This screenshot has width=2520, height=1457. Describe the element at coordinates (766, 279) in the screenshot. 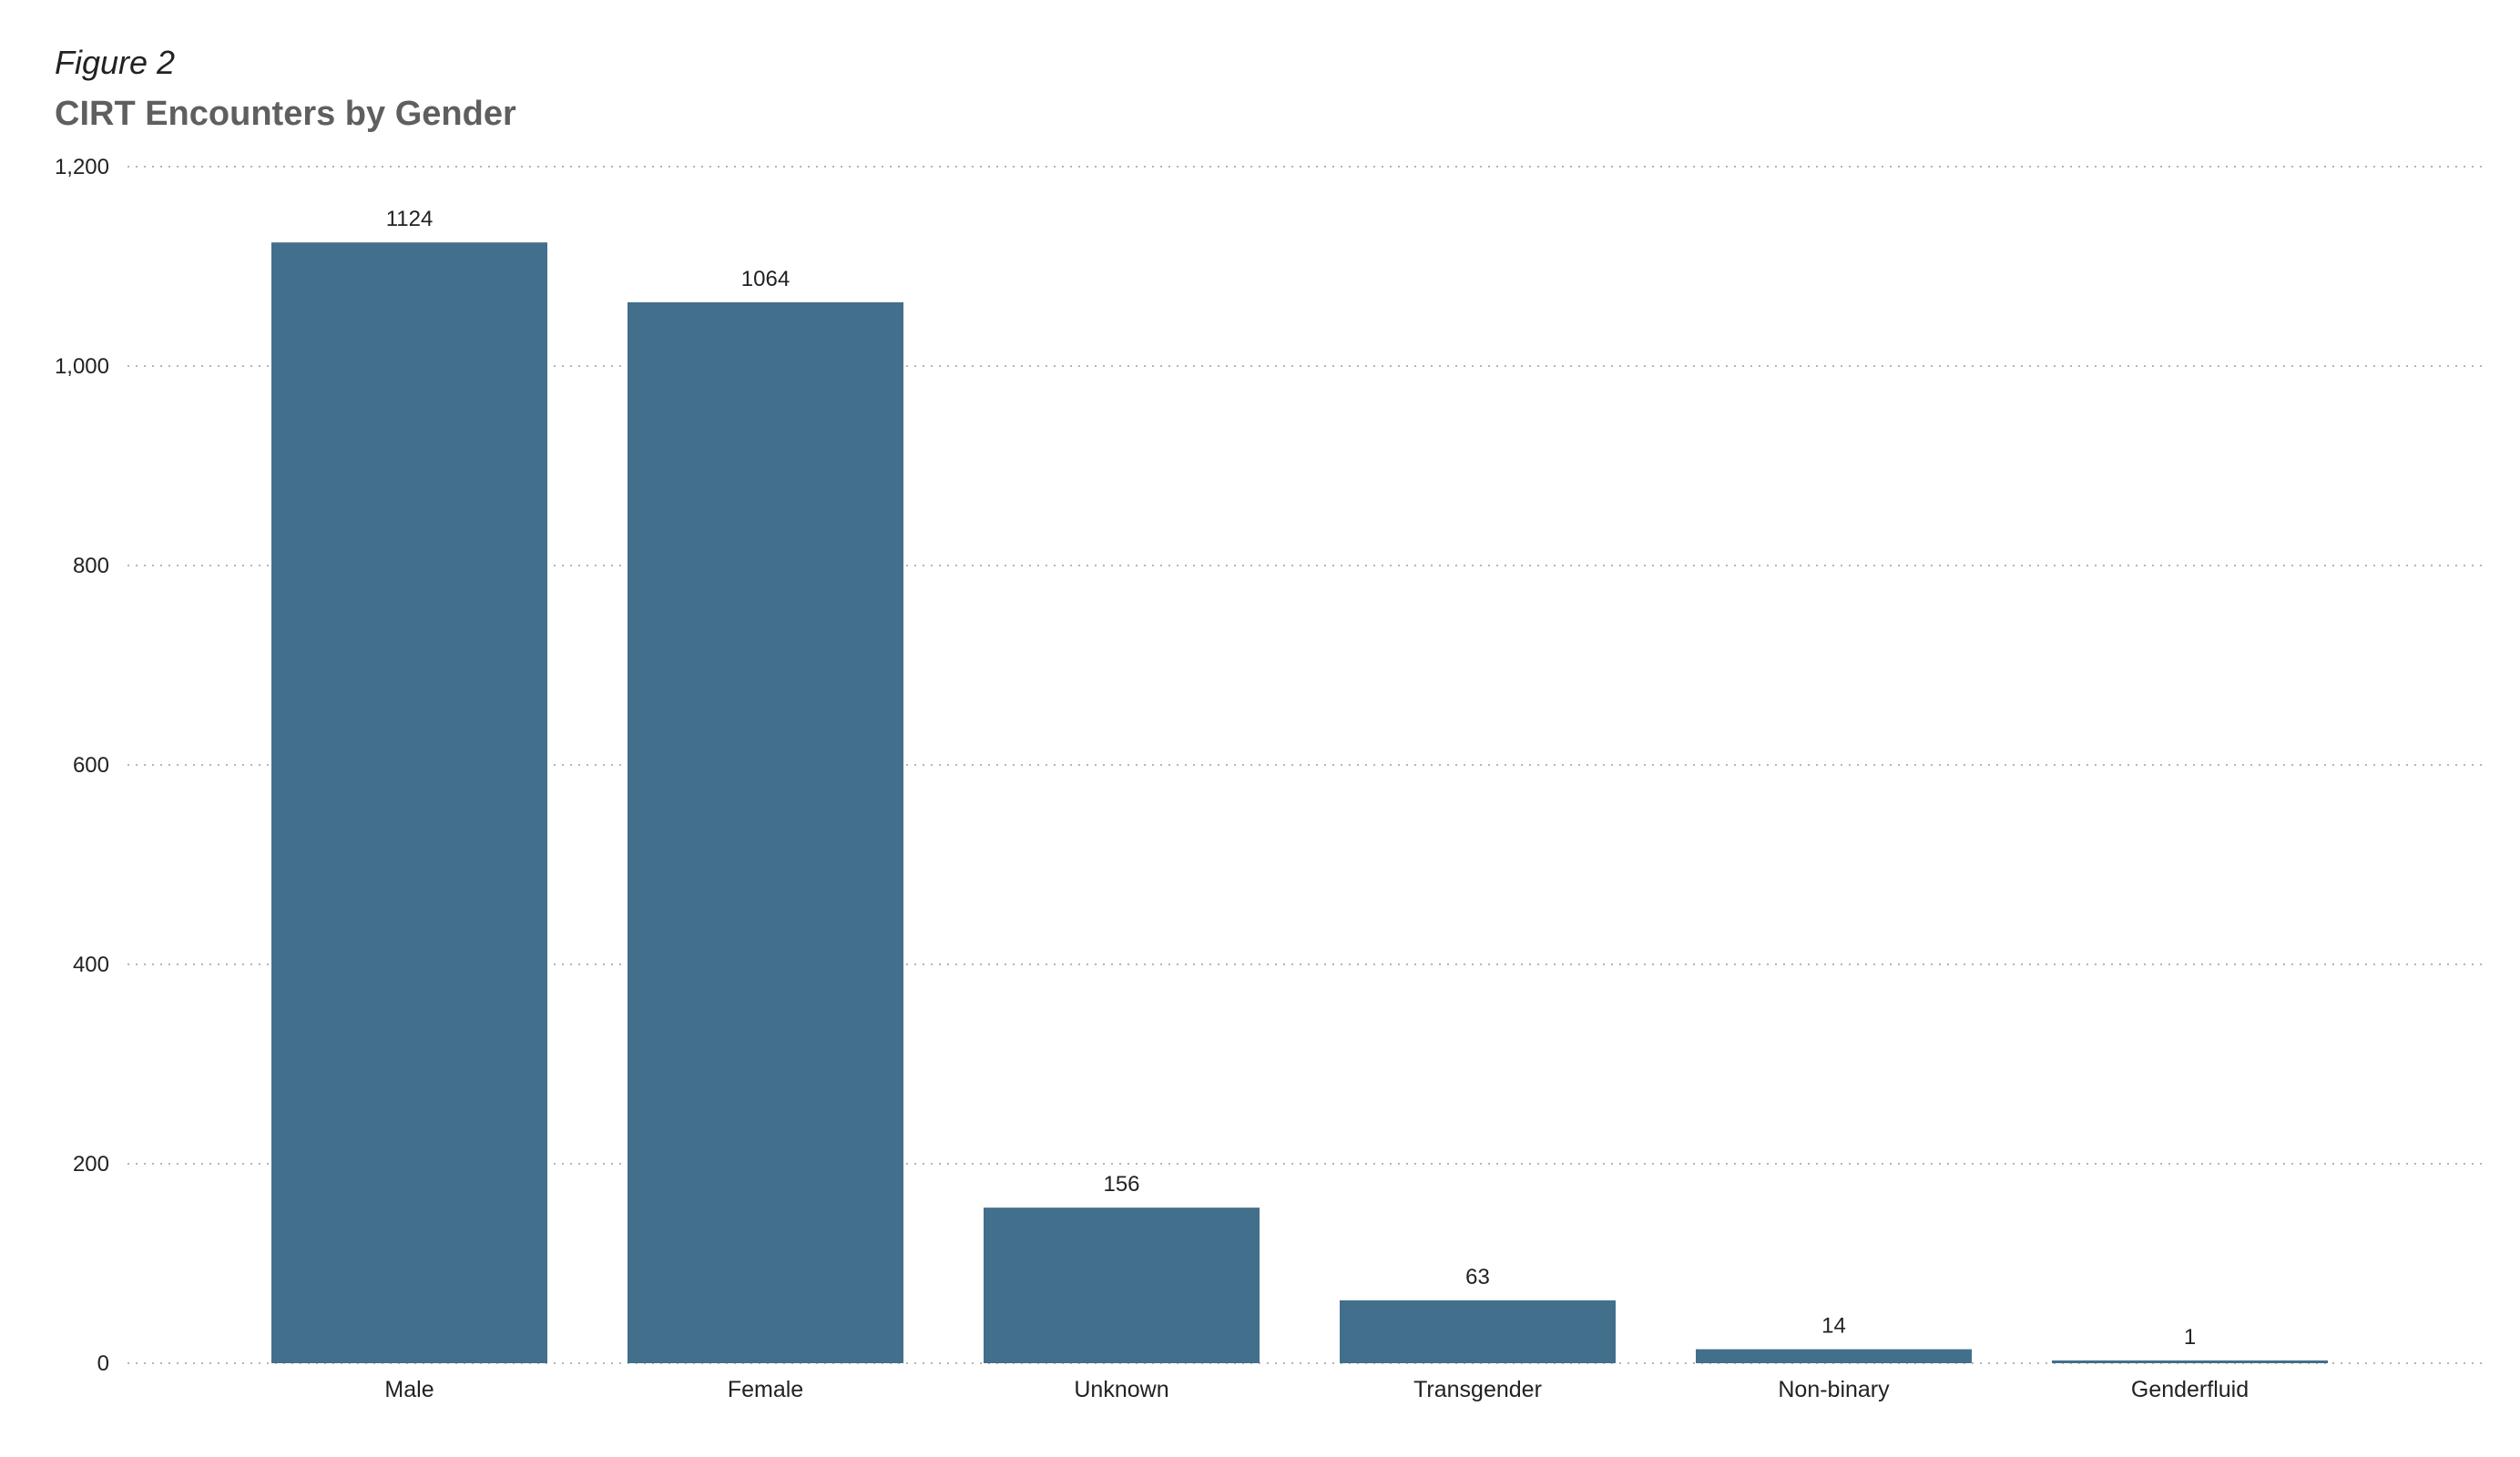

I see `data-label: 1064` at that location.